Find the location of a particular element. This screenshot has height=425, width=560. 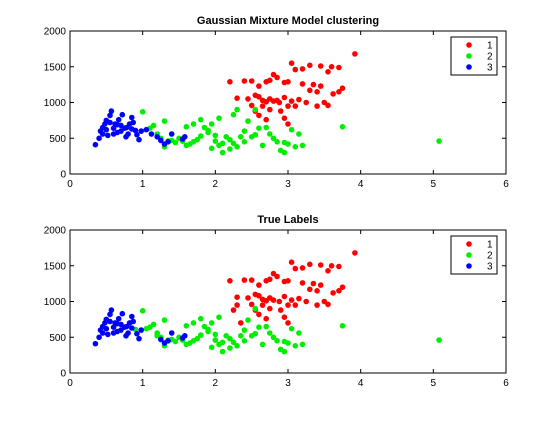

x-tick-label: 1 is located at coordinates (143, 383).